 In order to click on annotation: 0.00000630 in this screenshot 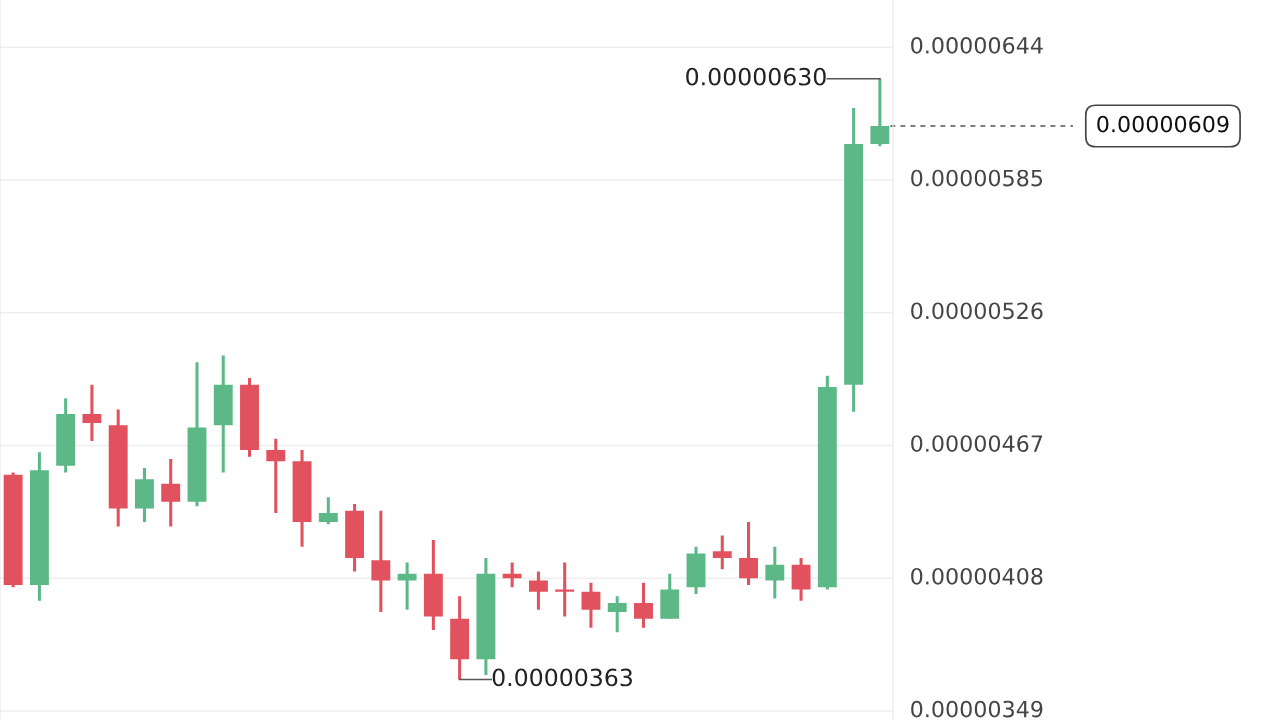, I will do `click(756, 76)`.